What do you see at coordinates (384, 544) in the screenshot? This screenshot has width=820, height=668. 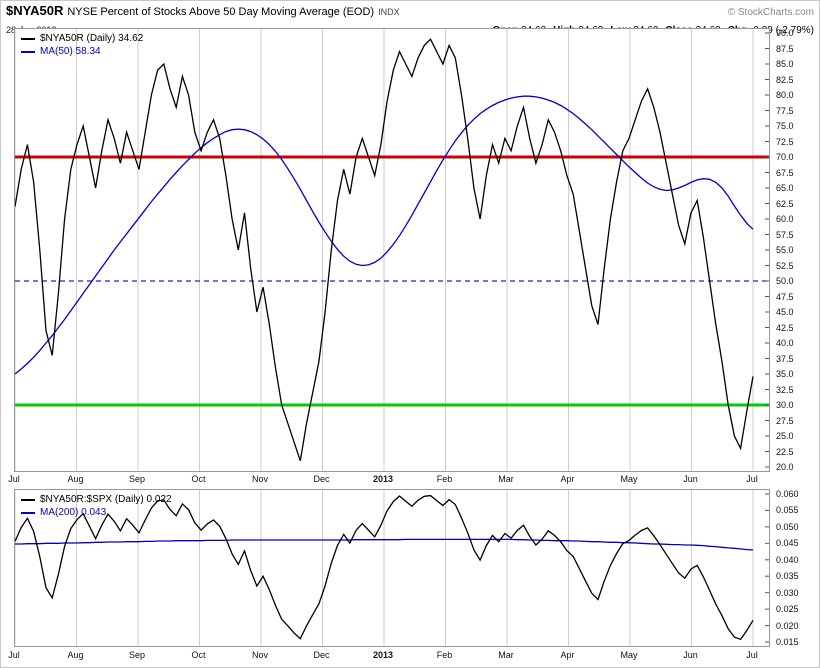 I see `MA200-line` at bounding box center [384, 544].